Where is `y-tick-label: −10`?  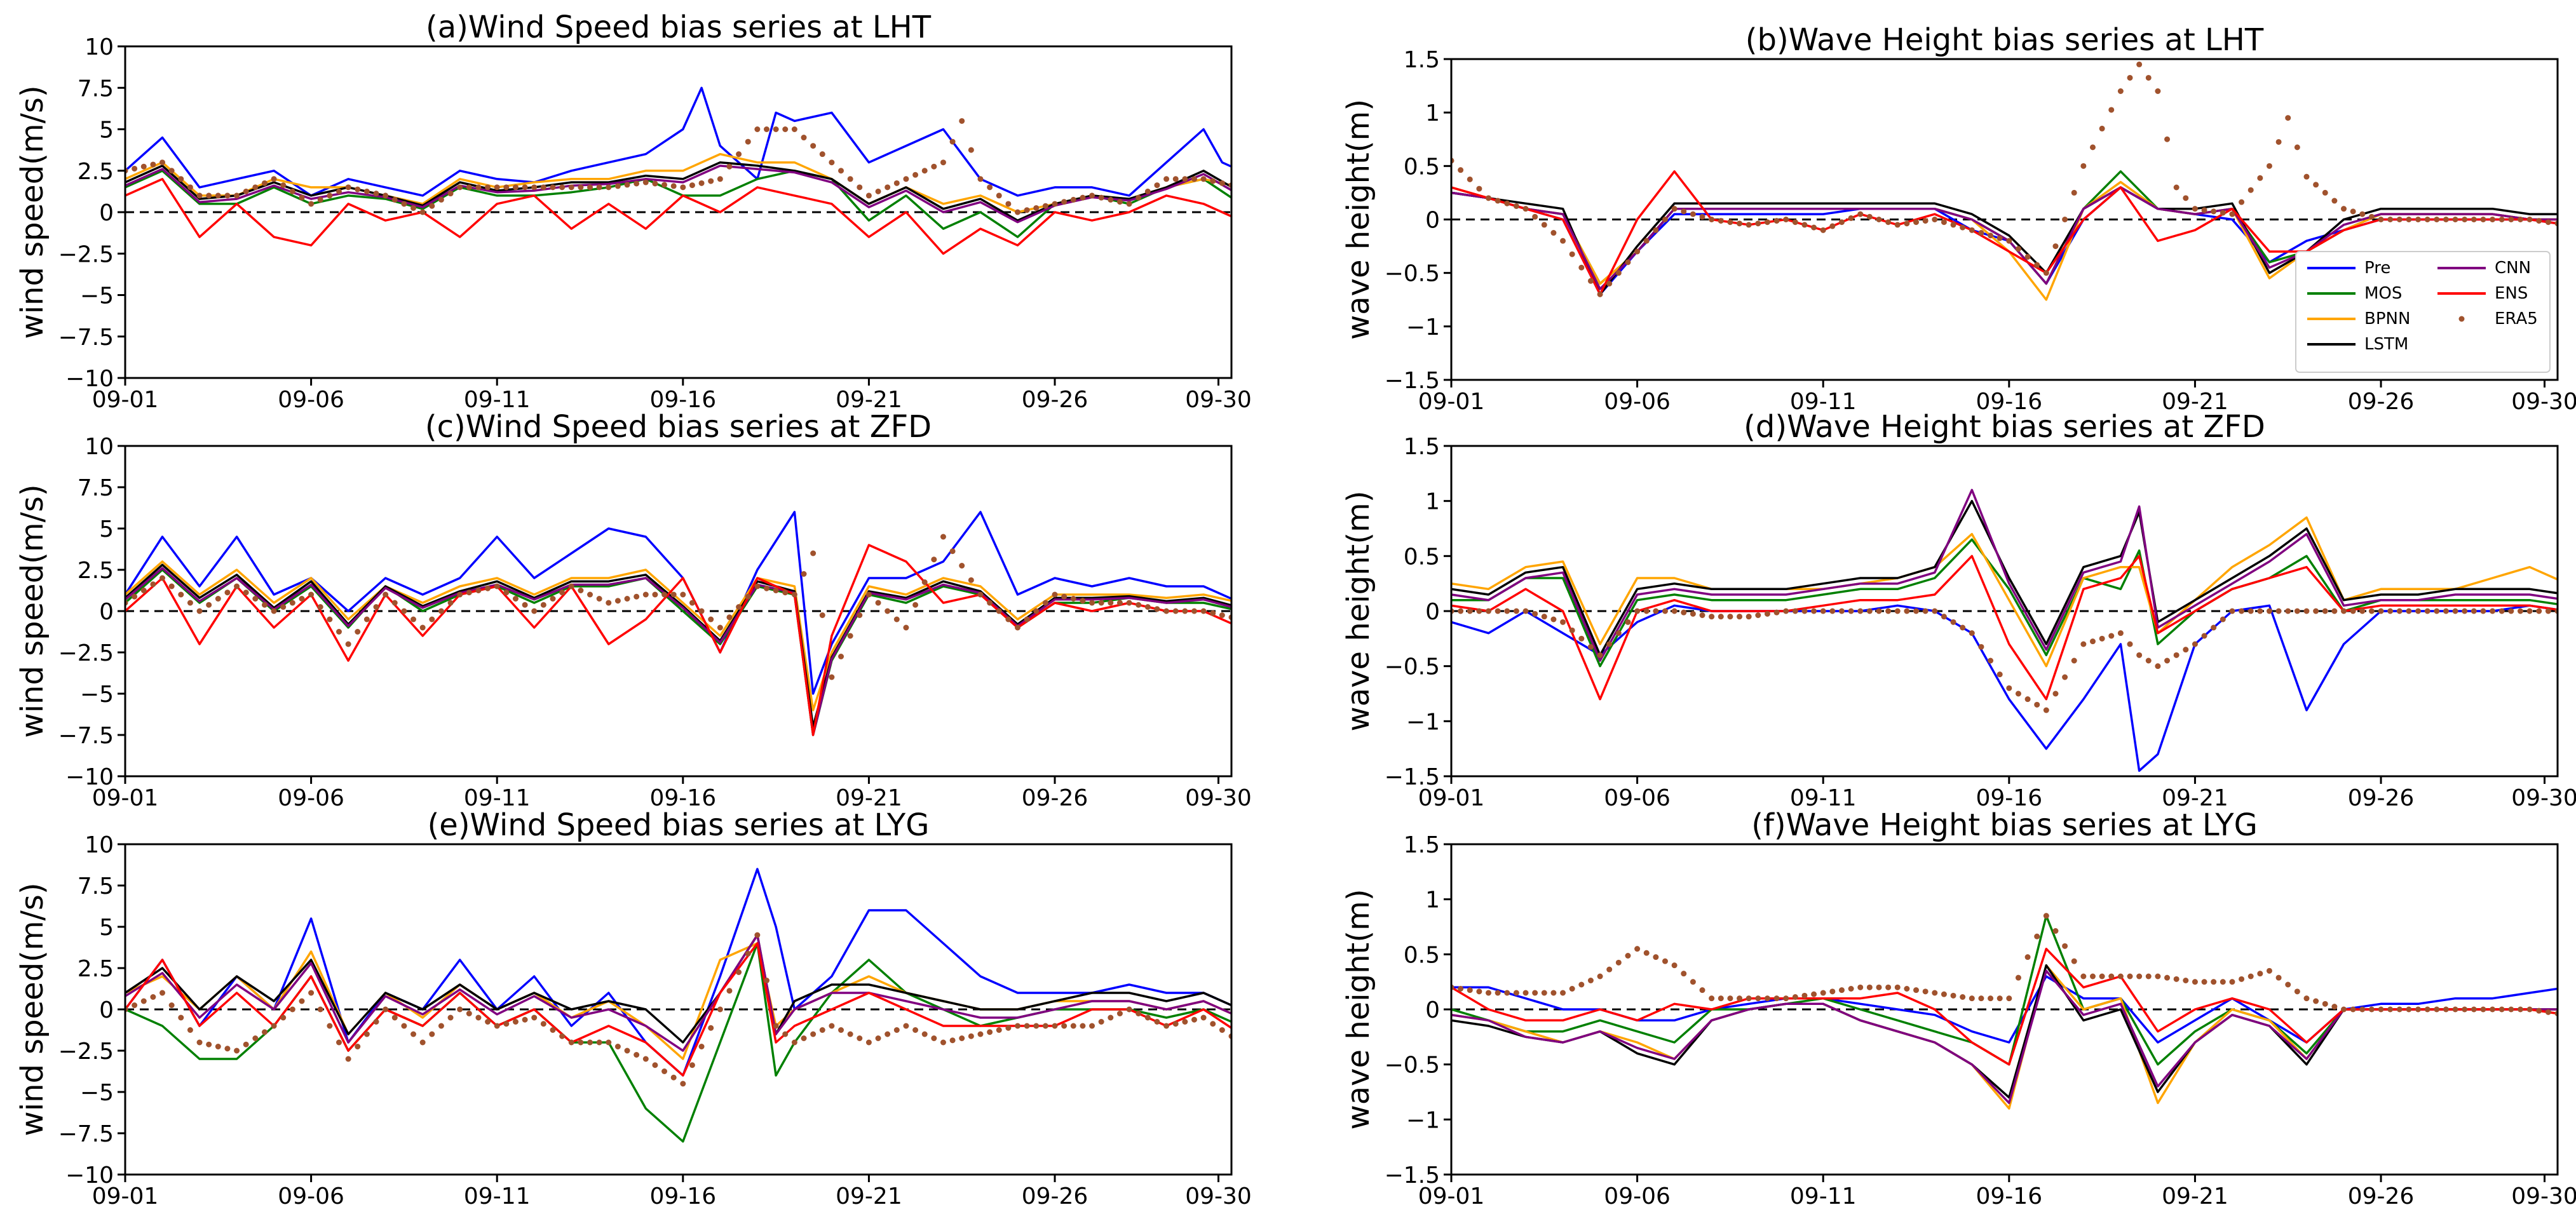 y-tick-label: −10 is located at coordinates (89, 777).